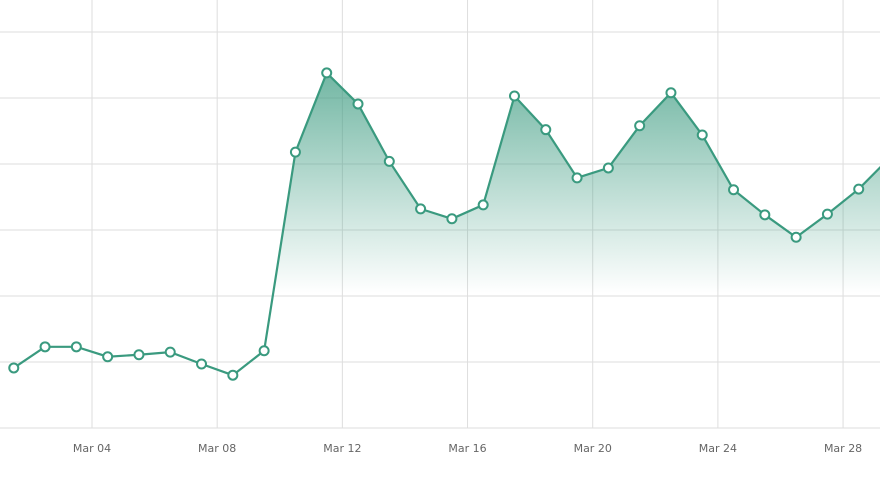  I want to click on x-tick-label: Mar 28, so click(843, 448).